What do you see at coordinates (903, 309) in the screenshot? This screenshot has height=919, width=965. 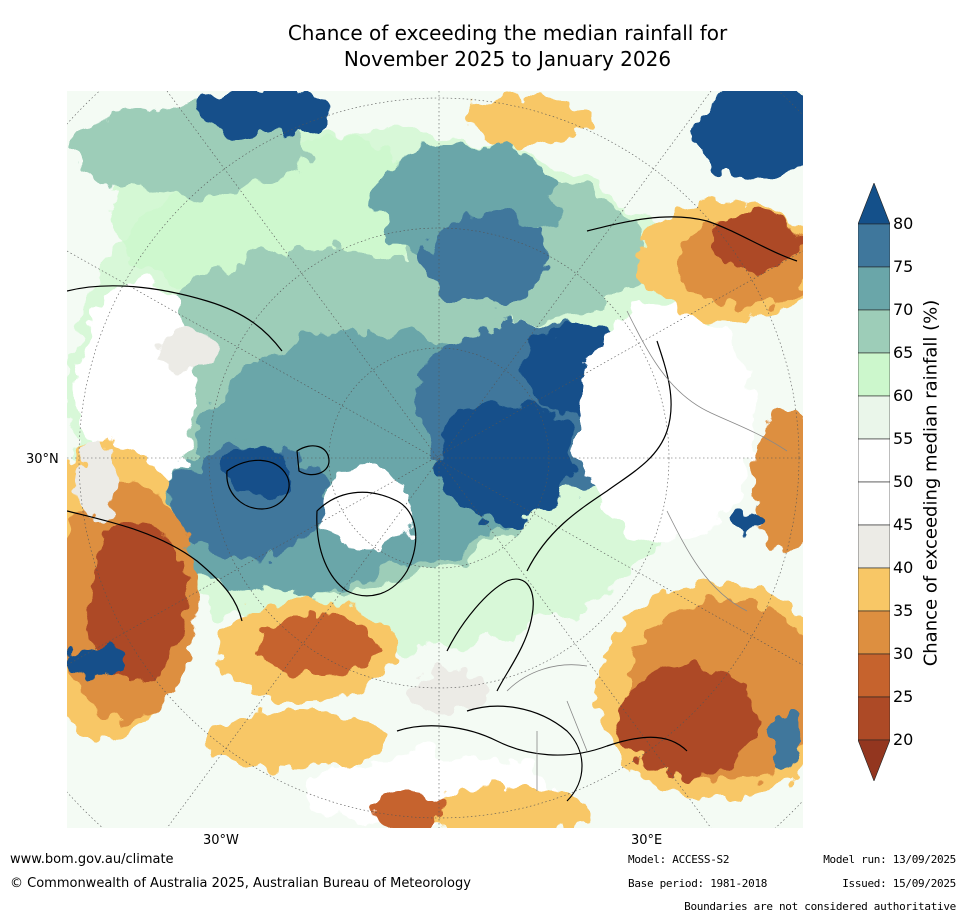 I see `colorbar-tick-70: 70` at bounding box center [903, 309].